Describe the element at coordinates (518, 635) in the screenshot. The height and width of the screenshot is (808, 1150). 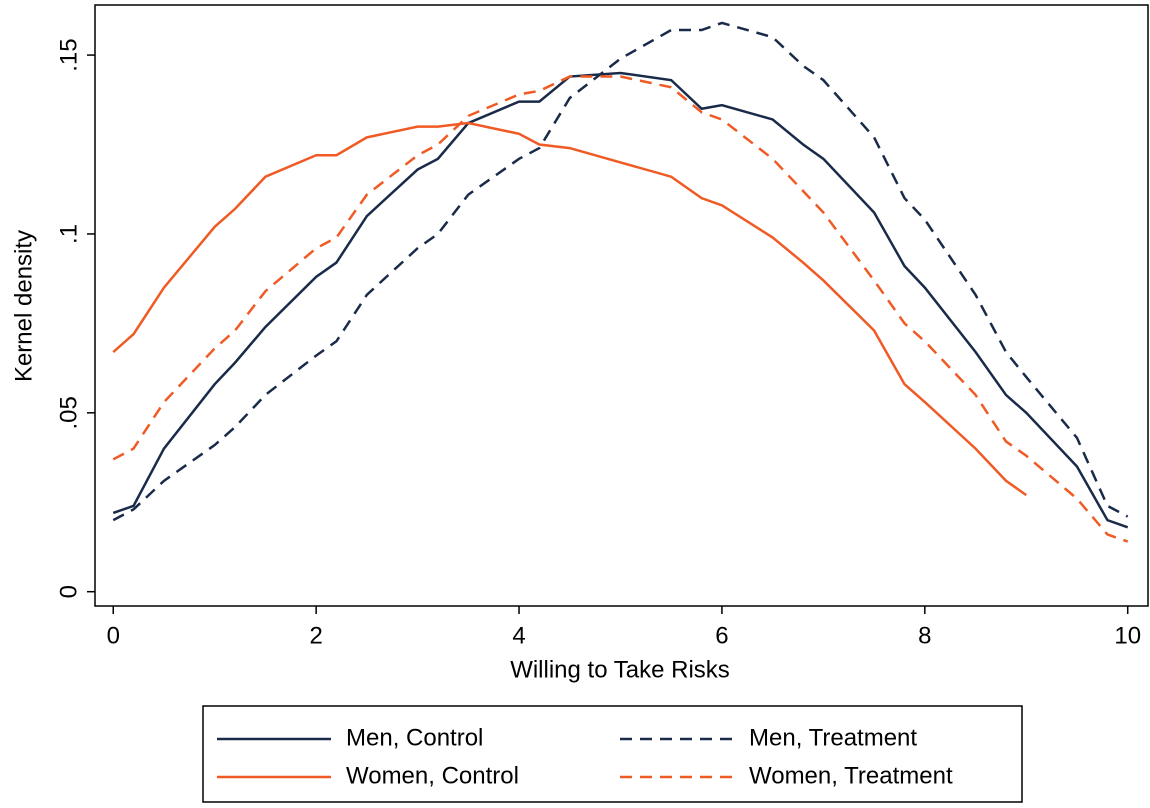
I see `x-tick-label: 4` at that location.